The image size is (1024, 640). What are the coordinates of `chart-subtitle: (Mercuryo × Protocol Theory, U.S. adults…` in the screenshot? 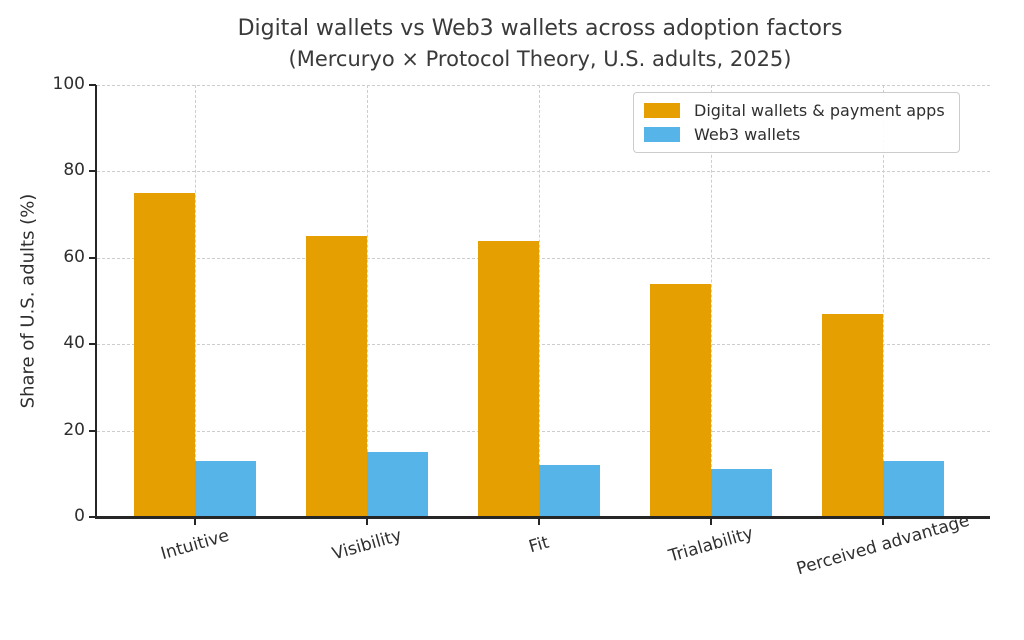 It's located at (540, 59).